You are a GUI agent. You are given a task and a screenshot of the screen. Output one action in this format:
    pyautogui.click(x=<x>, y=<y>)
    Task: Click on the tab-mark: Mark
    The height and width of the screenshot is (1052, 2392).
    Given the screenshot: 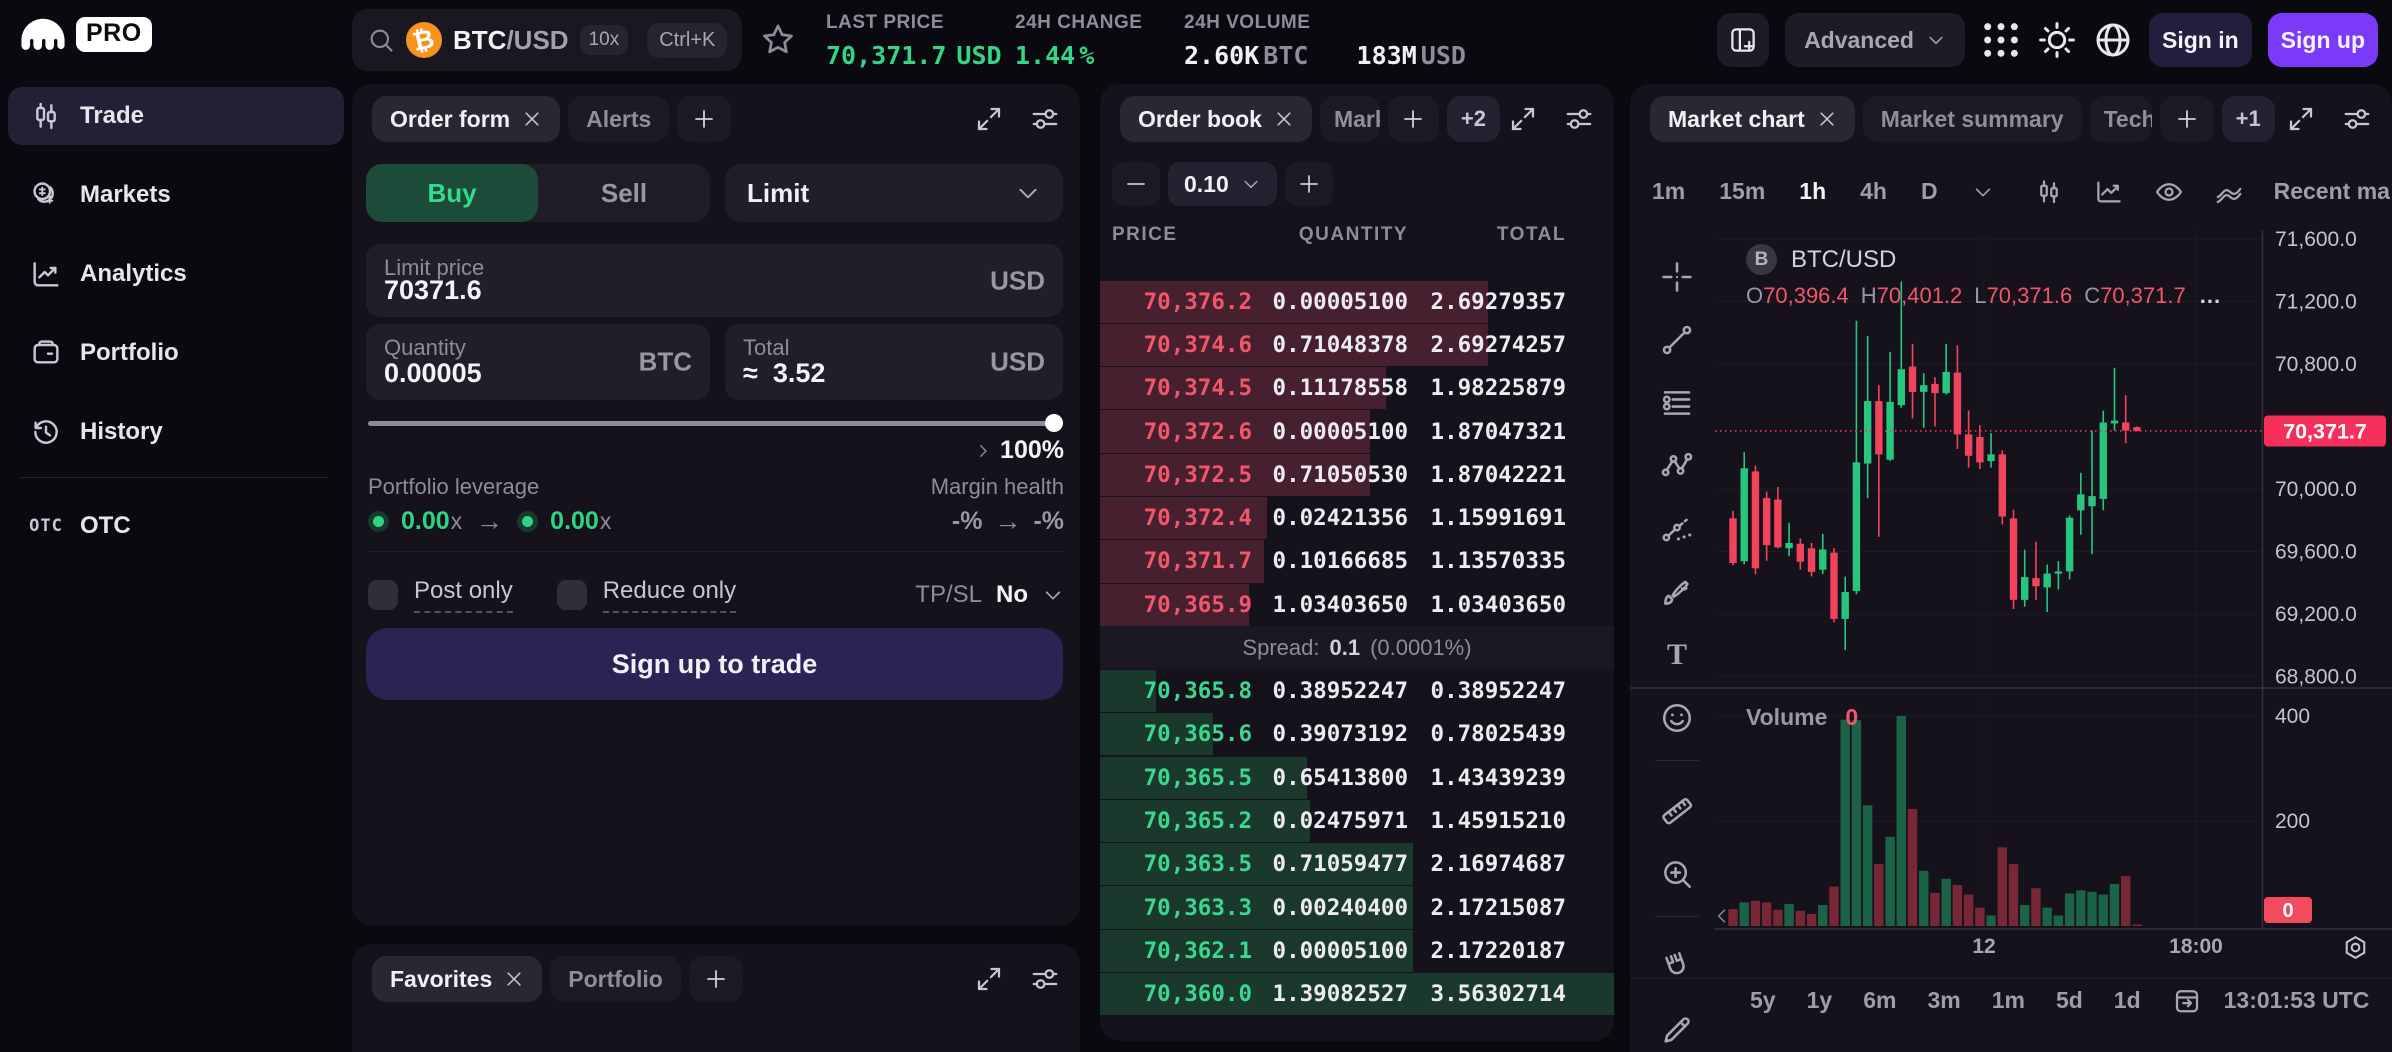 What is the action you would take?
    pyautogui.click(x=1349, y=119)
    